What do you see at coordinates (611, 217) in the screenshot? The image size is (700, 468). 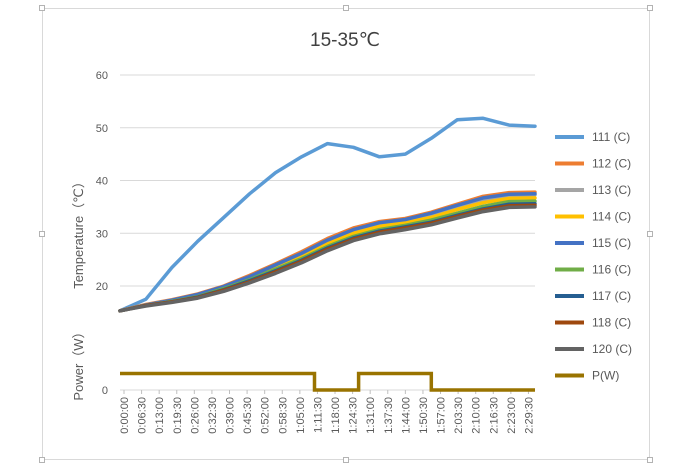 I see `legend-label-3: 114 (C)` at bounding box center [611, 217].